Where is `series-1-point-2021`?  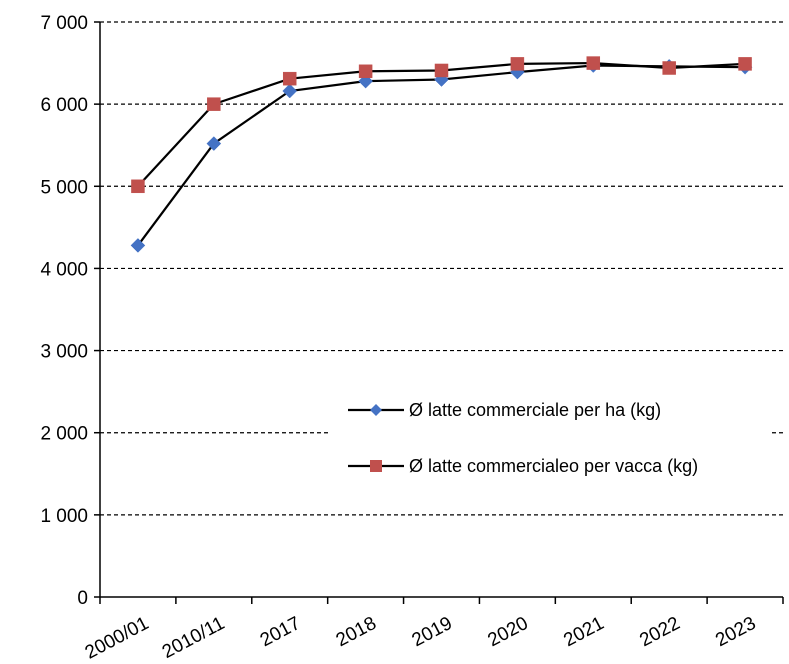 series-1-point-2021 is located at coordinates (593, 63).